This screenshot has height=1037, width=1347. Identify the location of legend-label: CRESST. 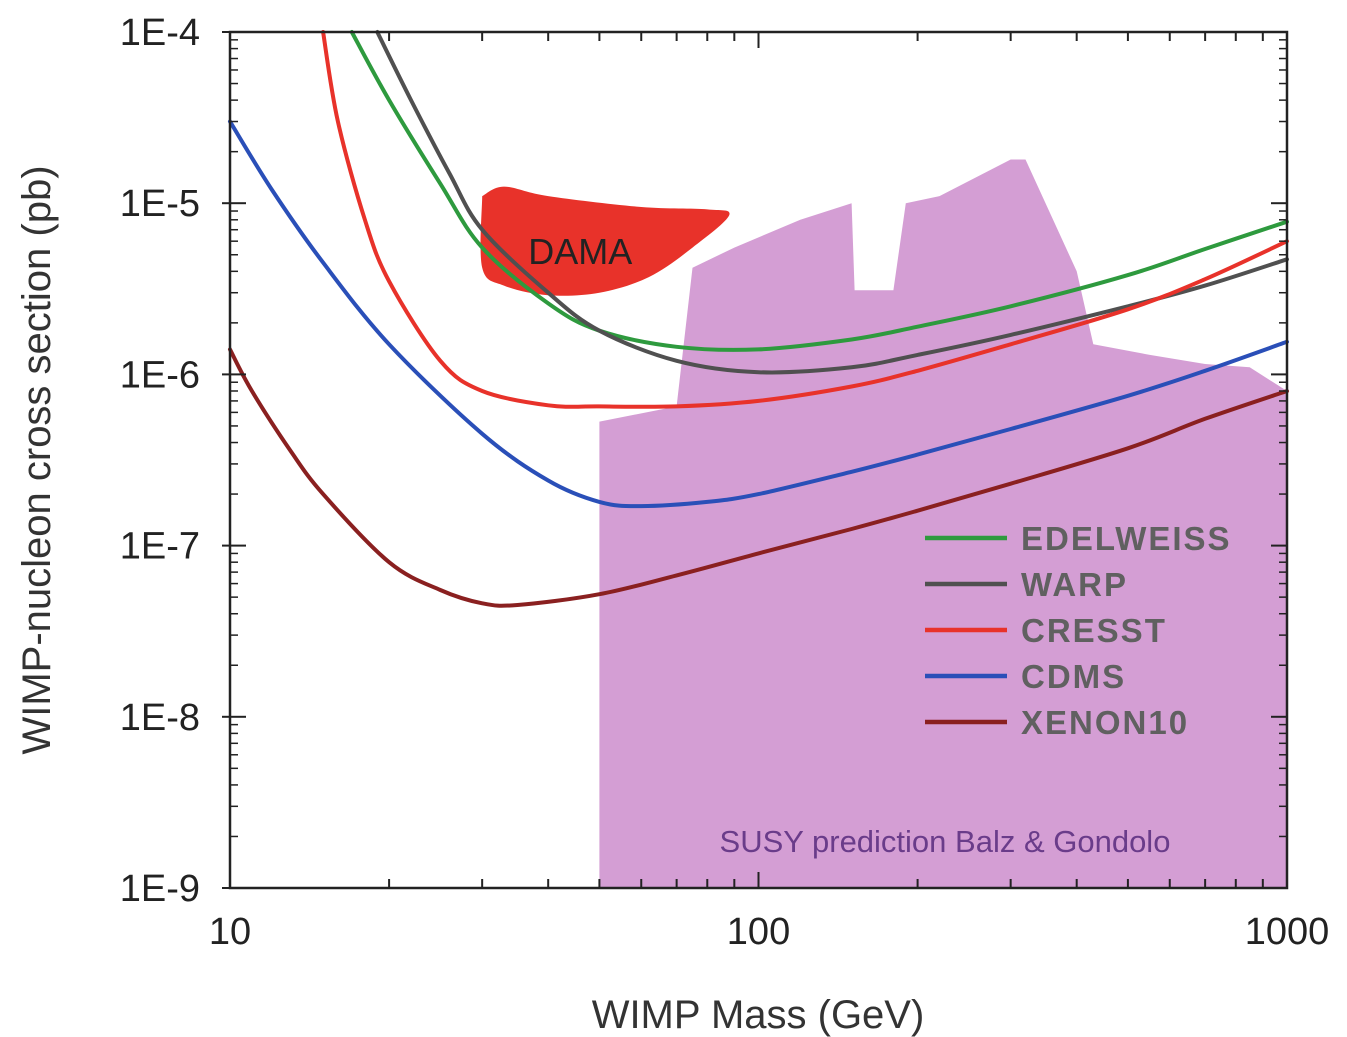
(1094, 630).